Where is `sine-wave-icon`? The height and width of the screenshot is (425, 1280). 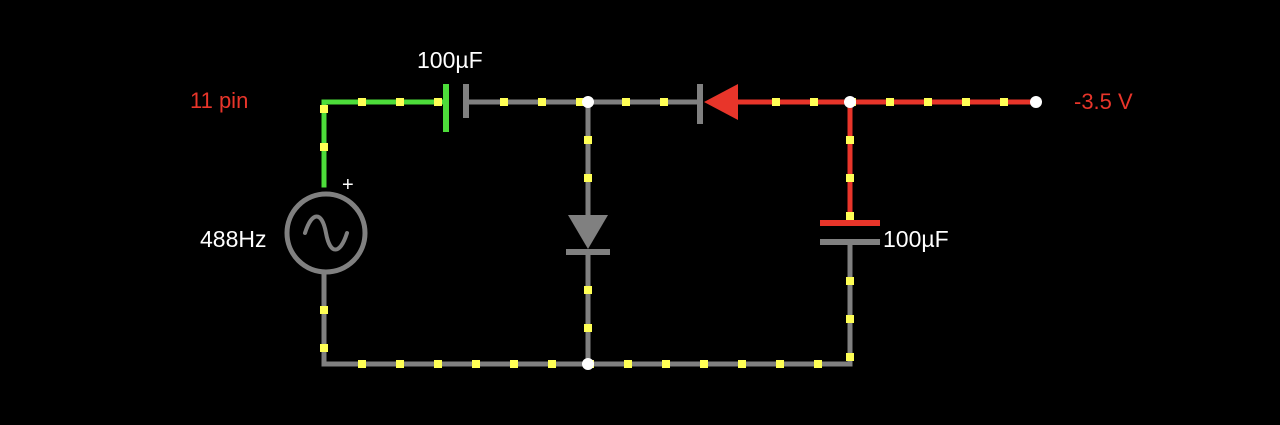 sine-wave-icon is located at coordinates (326, 233).